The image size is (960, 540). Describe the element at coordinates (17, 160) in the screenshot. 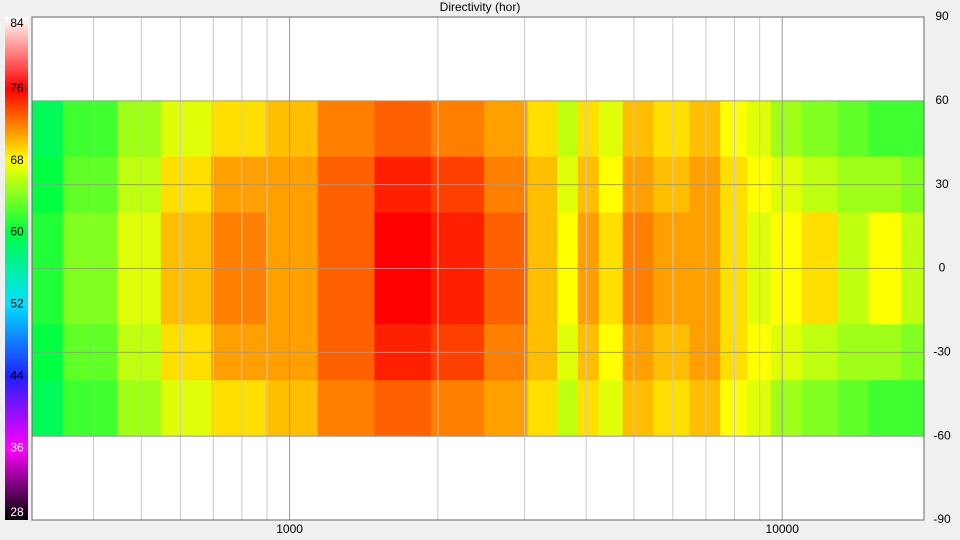

I see `colorbar-tick-label: 68` at that location.